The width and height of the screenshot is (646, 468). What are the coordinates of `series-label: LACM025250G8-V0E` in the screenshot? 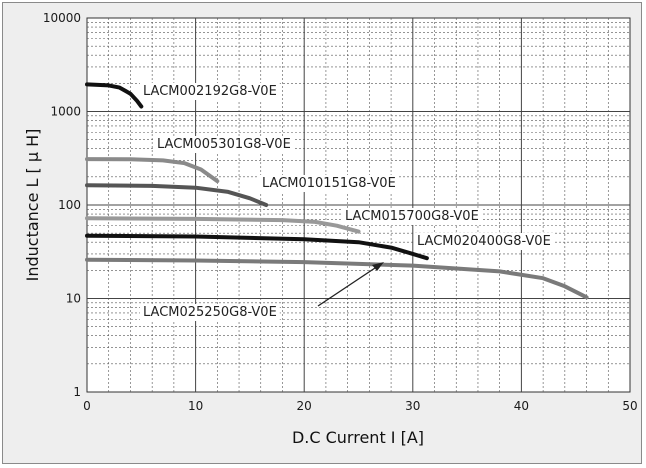 It's located at (210, 312).